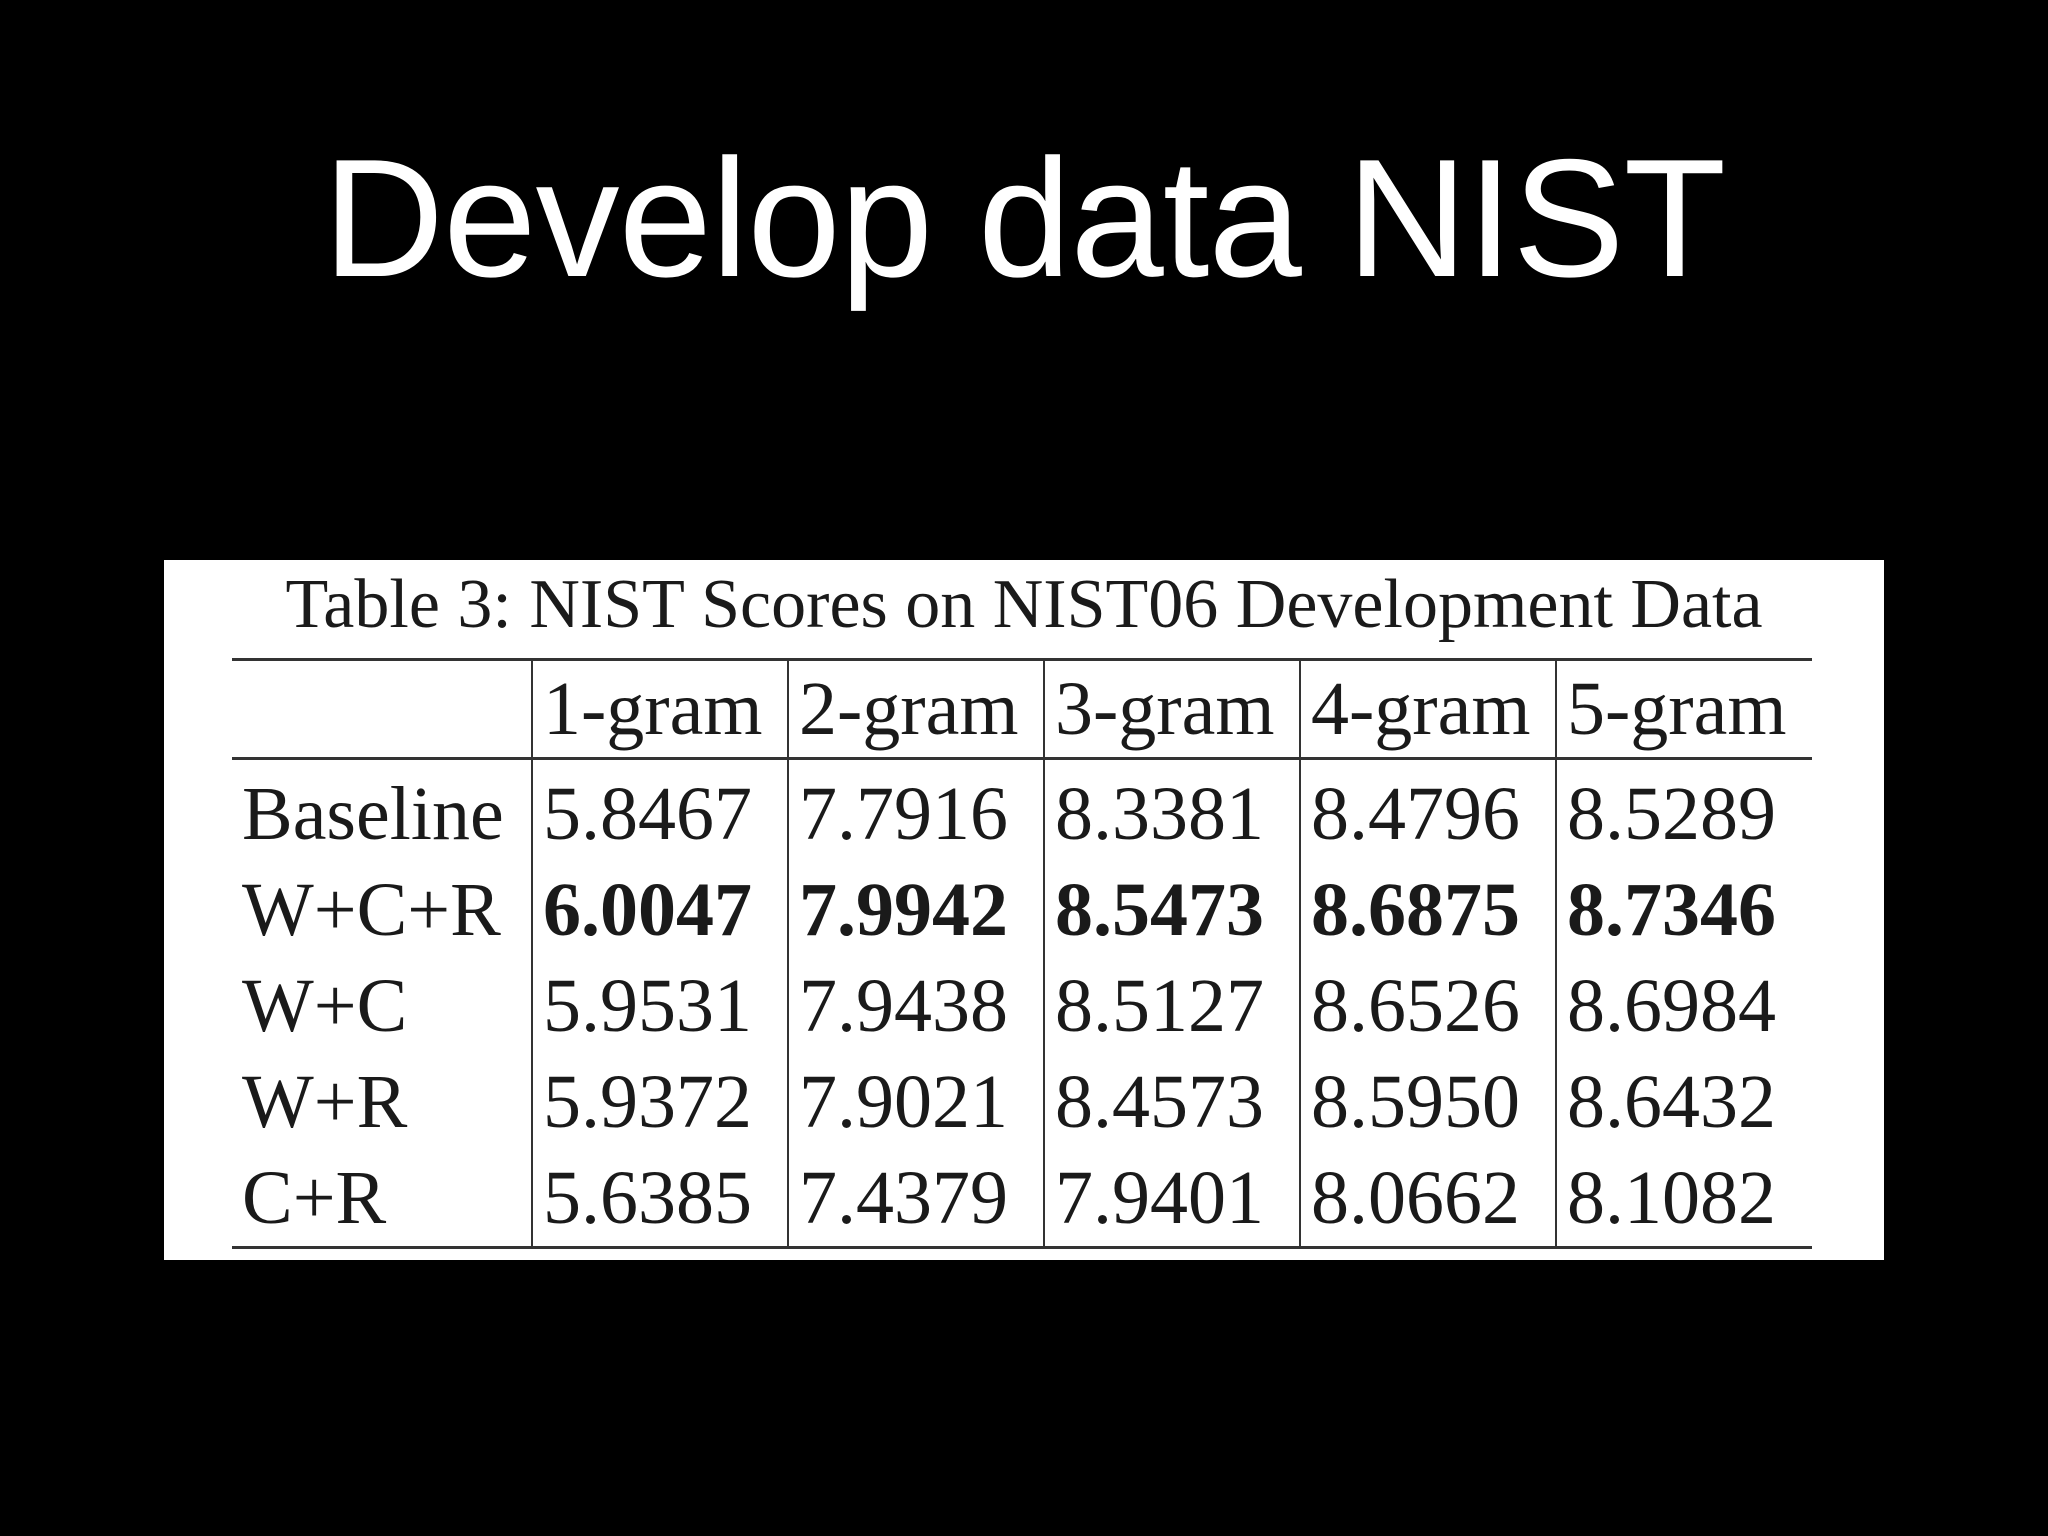 The height and width of the screenshot is (1536, 2048). I want to click on score-cell: 8.6526, so click(1427, 1006).